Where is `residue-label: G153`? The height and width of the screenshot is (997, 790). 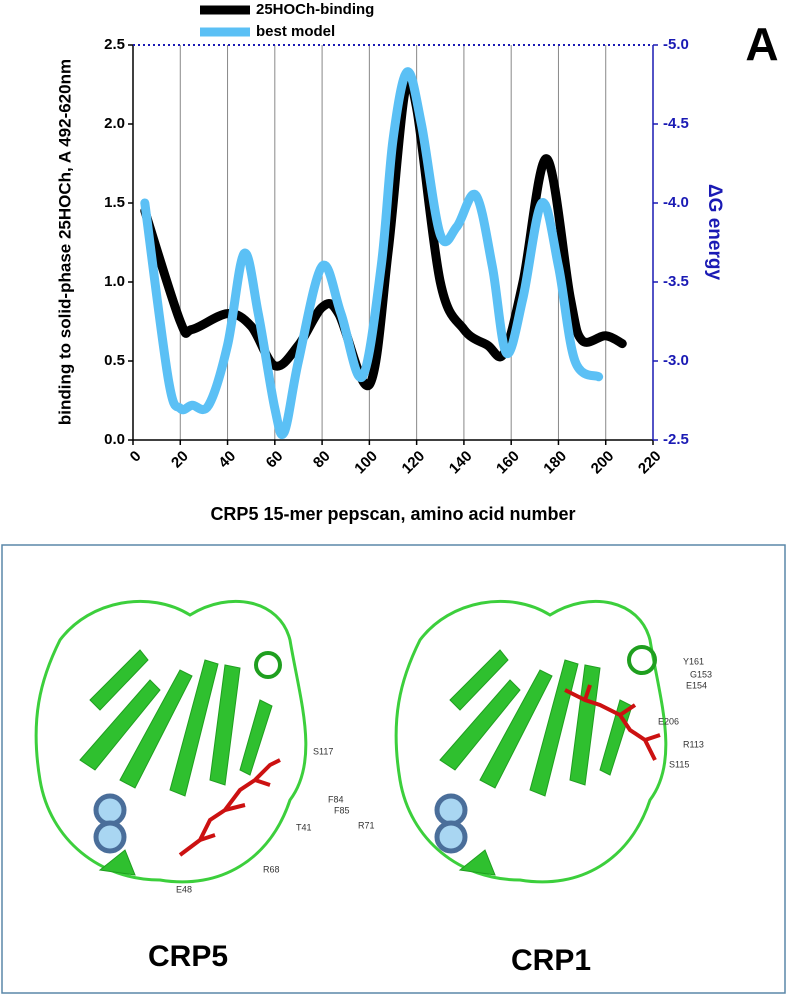
residue-label: G153 is located at coordinates (701, 674).